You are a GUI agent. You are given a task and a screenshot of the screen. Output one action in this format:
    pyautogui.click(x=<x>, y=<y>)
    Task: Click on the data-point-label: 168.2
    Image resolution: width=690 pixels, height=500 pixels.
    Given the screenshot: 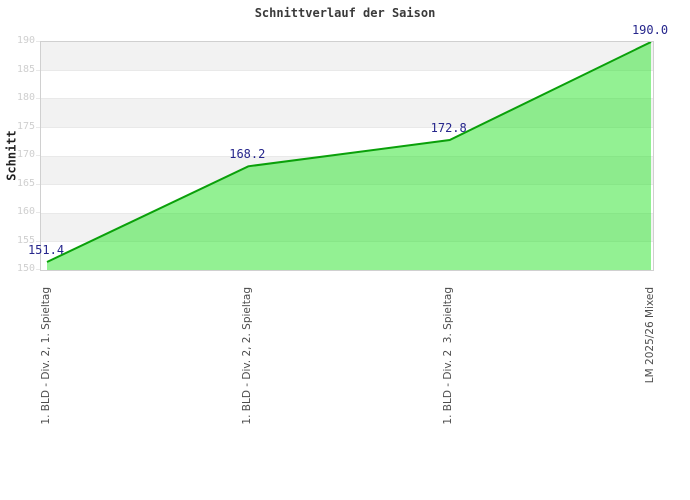 What is the action you would take?
    pyautogui.click(x=247, y=154)
    